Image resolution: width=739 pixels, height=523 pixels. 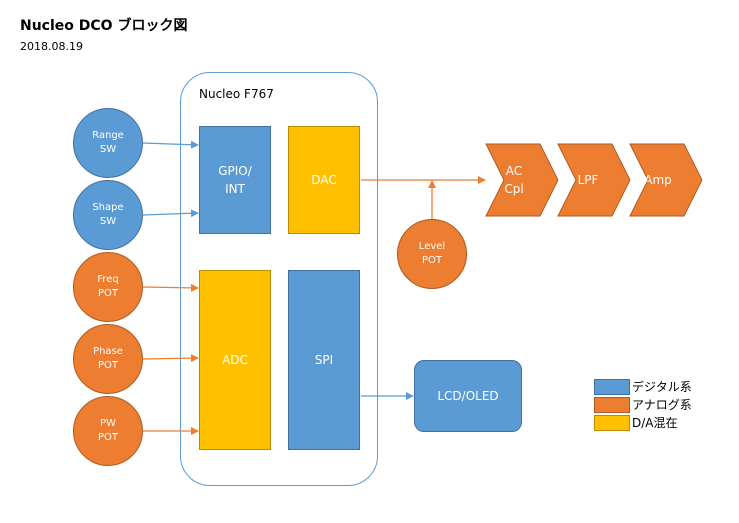 What do you see at coordinates (51, 46) in the screenshot?
I see `diagram-date: 2018.08.19` at bounding box center [51, 46].